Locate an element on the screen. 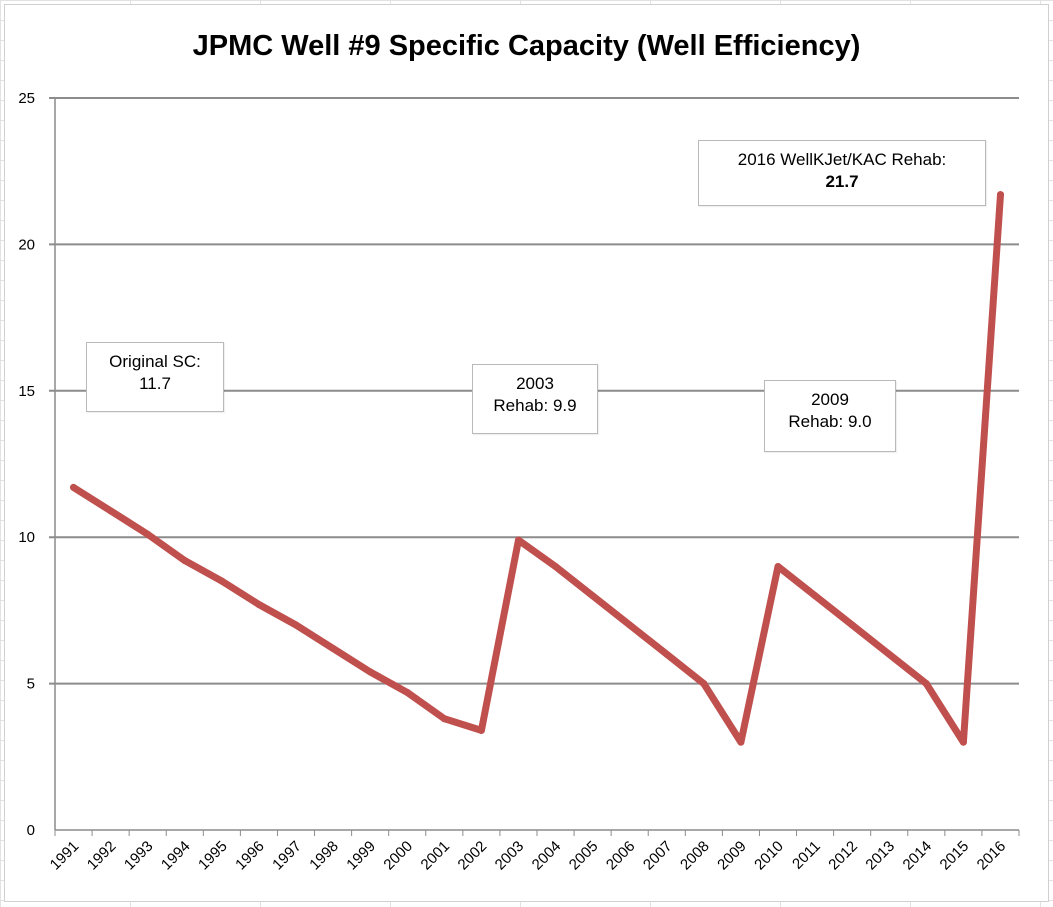  x-tick-label-1992: 1992 is located at coordinates (102, 856).